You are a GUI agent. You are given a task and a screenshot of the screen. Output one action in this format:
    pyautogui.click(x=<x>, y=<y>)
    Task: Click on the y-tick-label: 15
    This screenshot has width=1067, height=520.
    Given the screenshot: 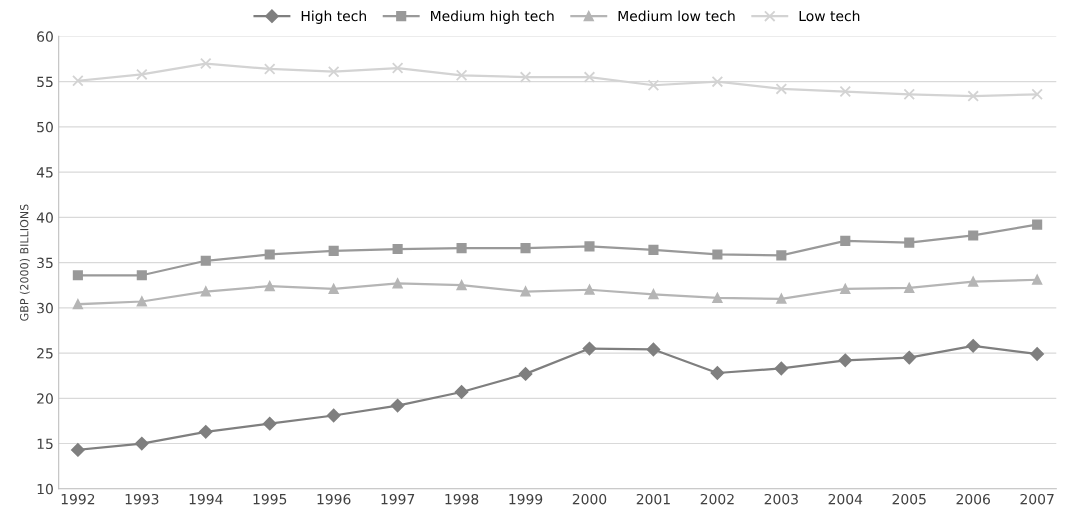 What is the action you would take?
    pyautogui.click(x=45, y=444)
    